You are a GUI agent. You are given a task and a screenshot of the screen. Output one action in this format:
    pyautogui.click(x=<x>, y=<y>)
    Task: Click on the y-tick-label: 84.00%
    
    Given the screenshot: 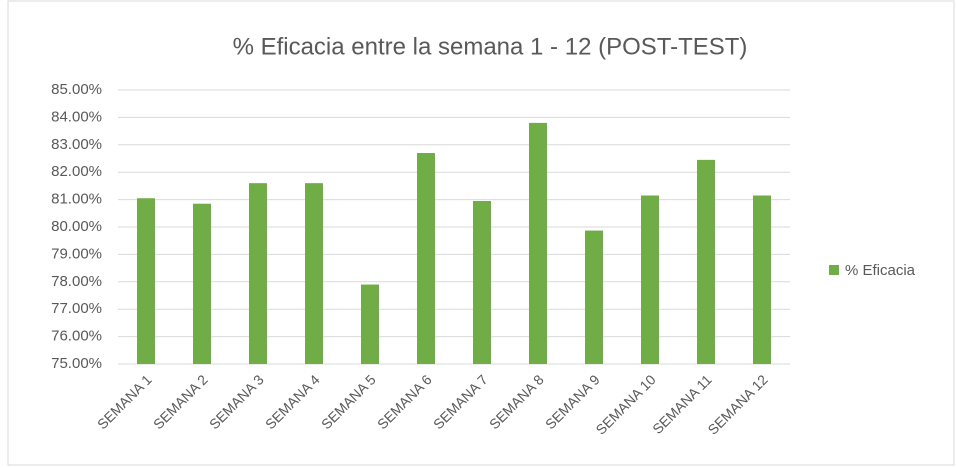 What is the action you would take?
    pyautogui.click(x=76, y=116)
    